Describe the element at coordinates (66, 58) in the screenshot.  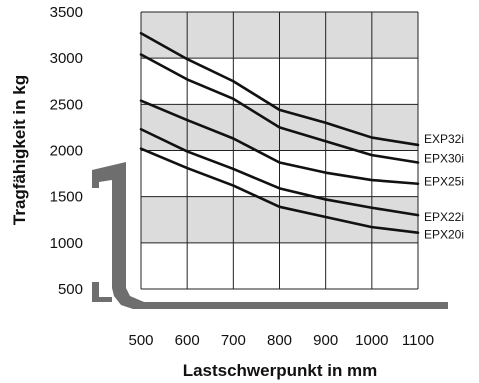
I see `y-tick-label: 3000` at that location.